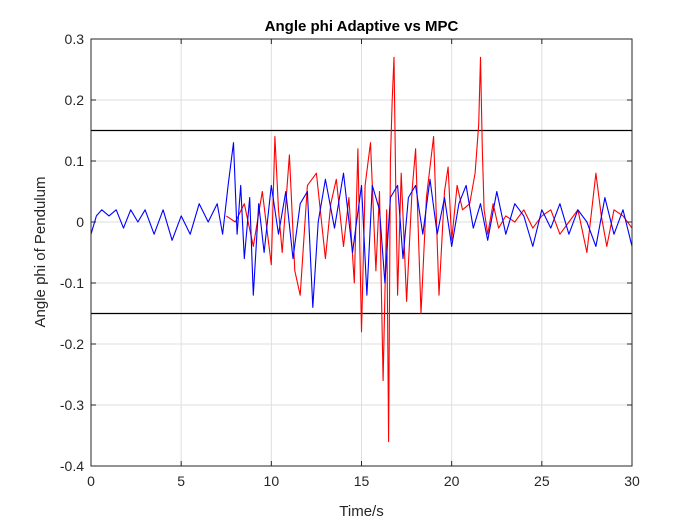  I want to click on y-tick-label: 0.1, so click(75, 161).